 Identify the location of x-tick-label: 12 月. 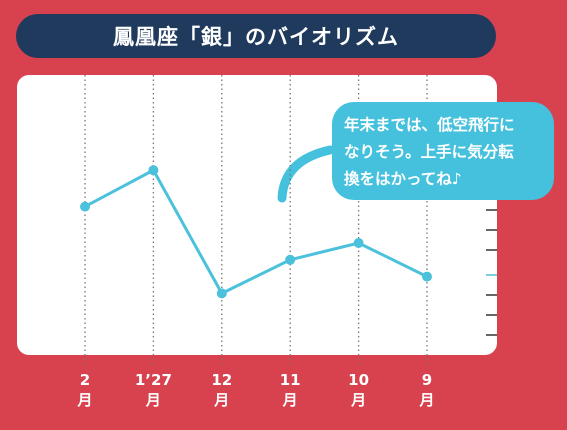
(222, 390).